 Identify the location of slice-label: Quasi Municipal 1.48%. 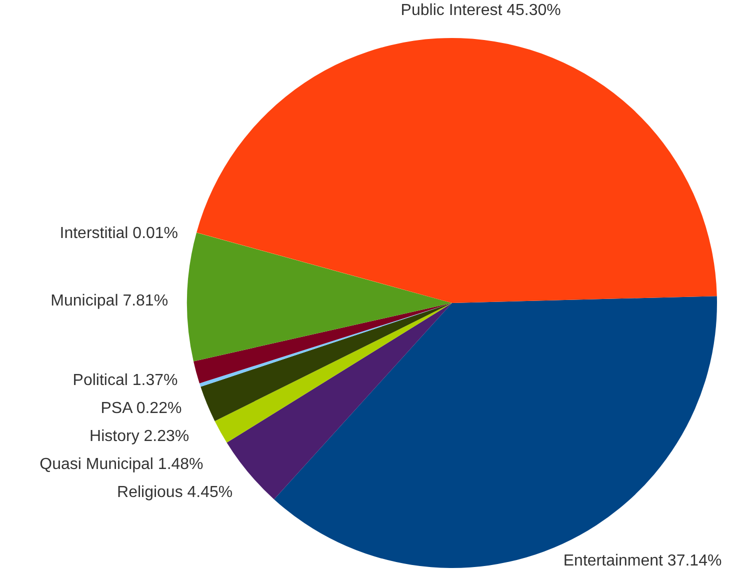
(122, 465).